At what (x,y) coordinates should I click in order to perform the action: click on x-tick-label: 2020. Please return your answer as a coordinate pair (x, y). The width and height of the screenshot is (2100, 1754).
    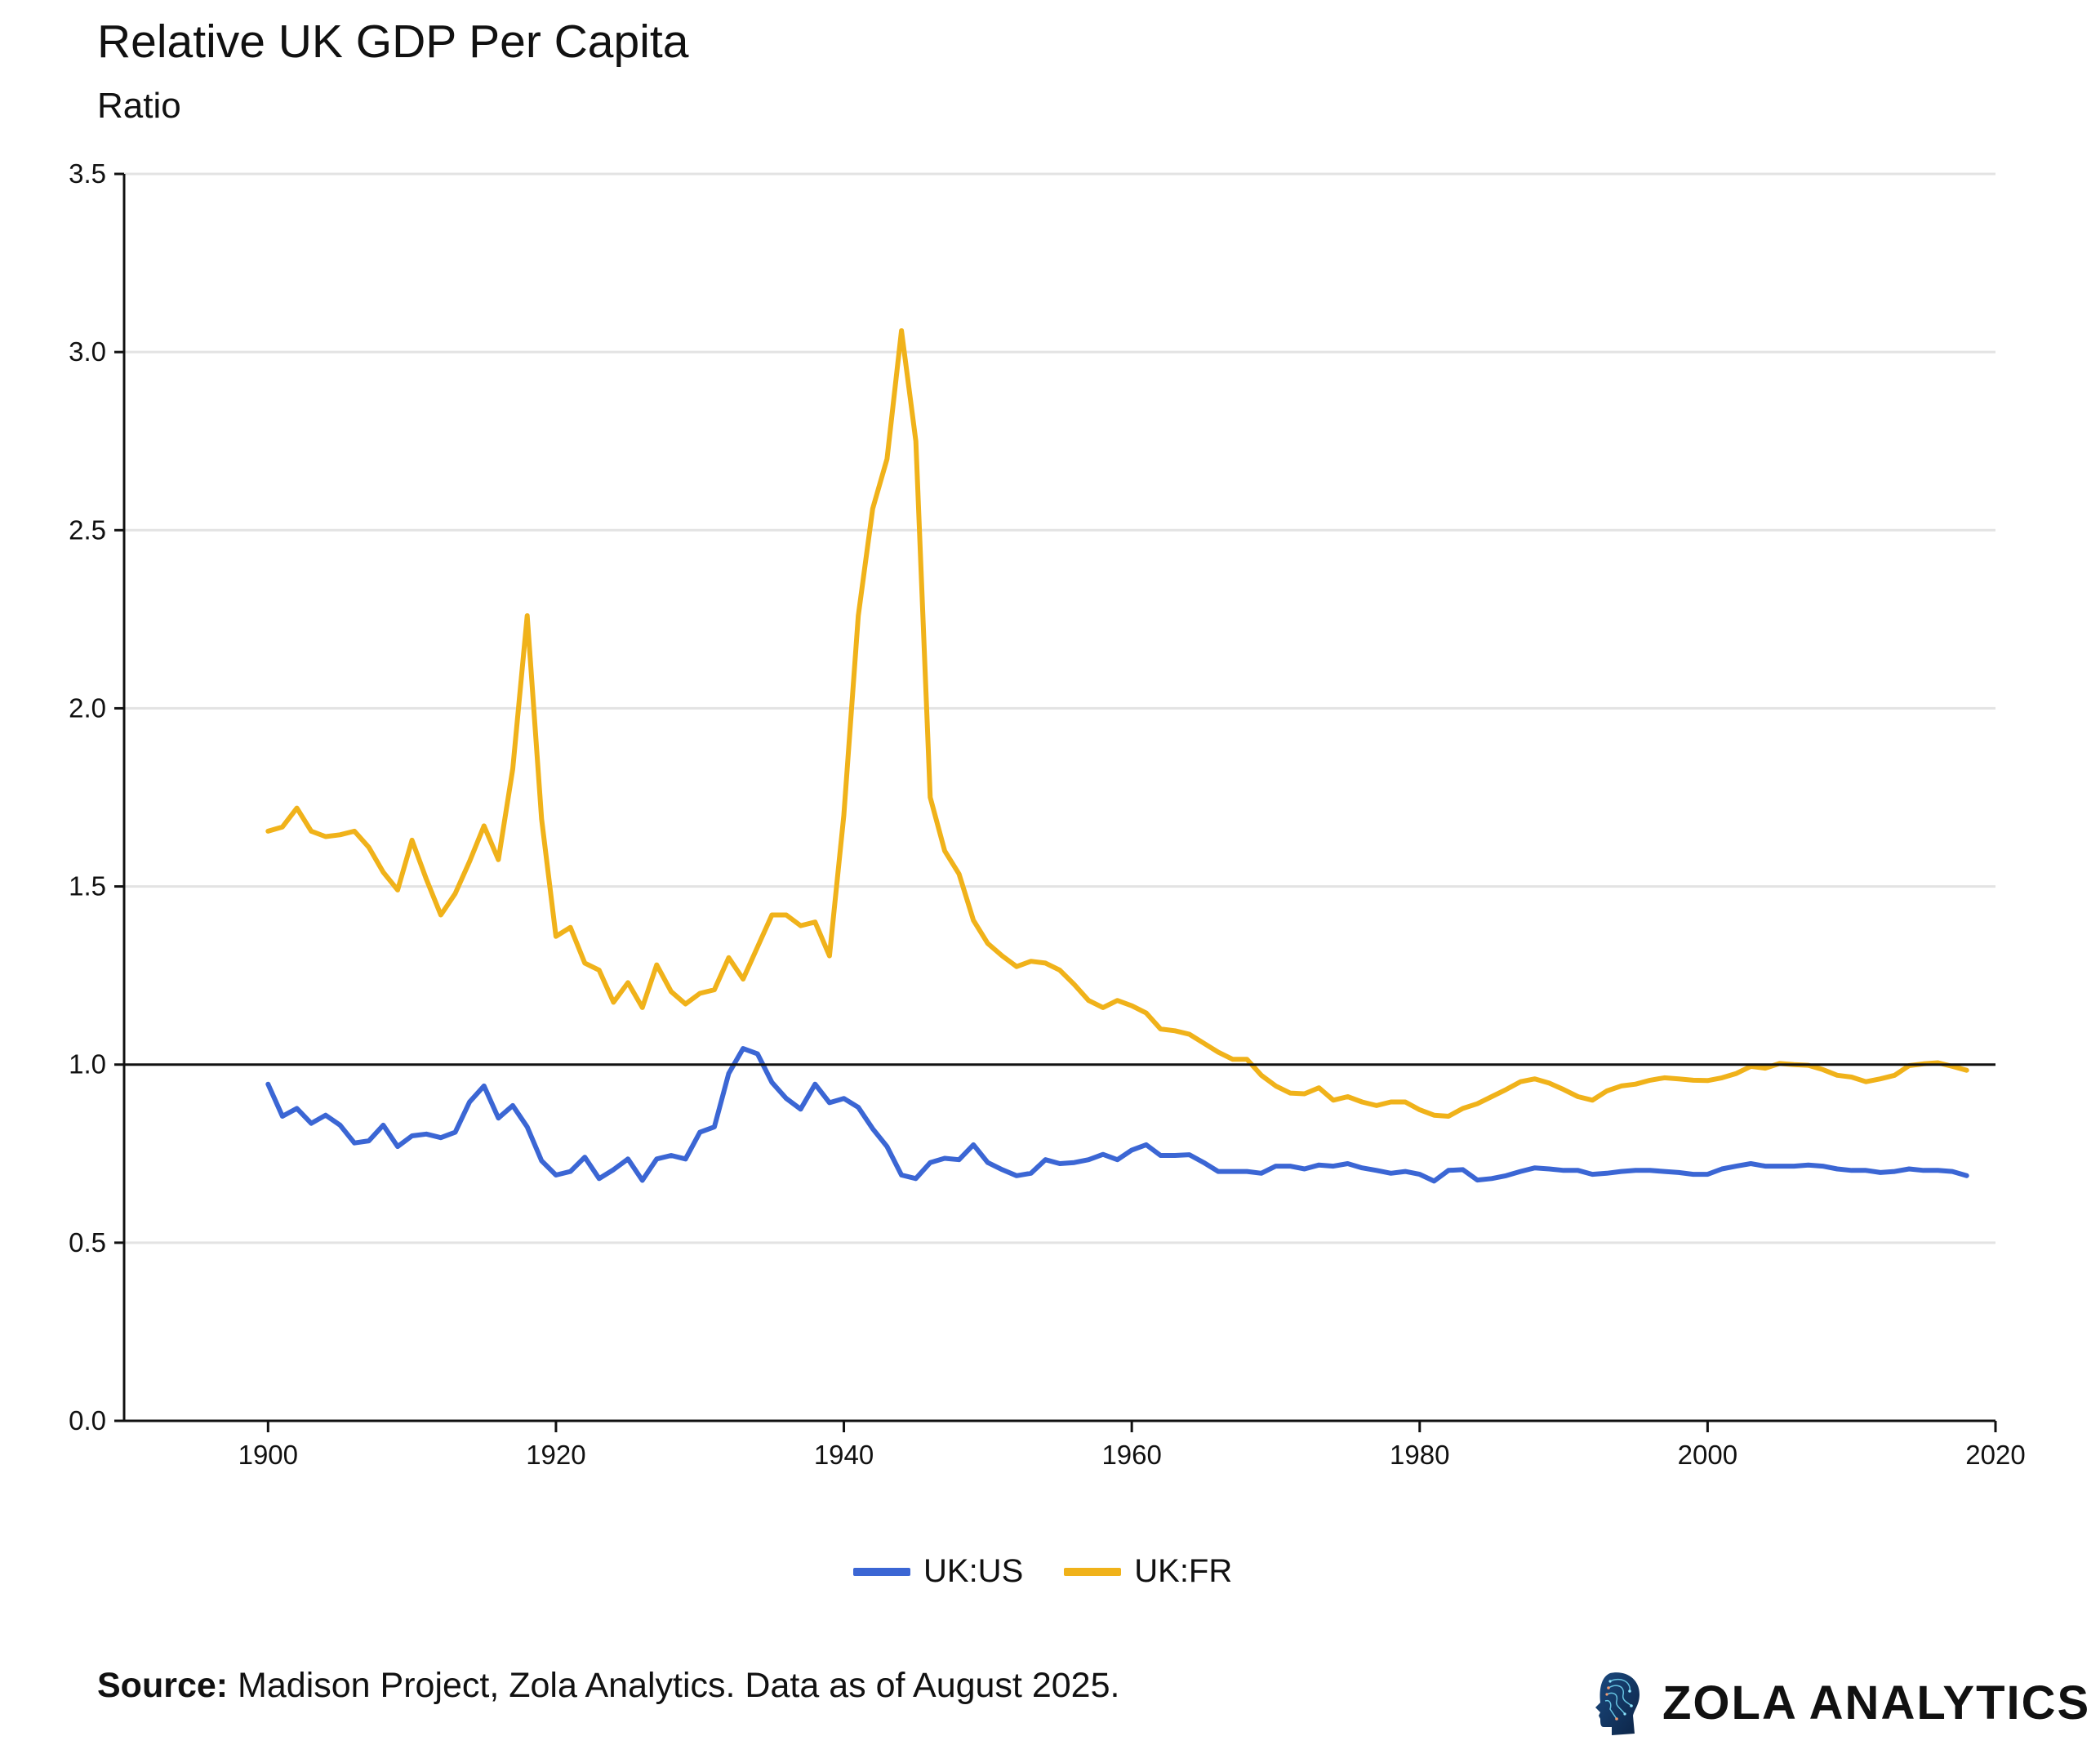
    Looking at the image, I should click on (1995, 1455).